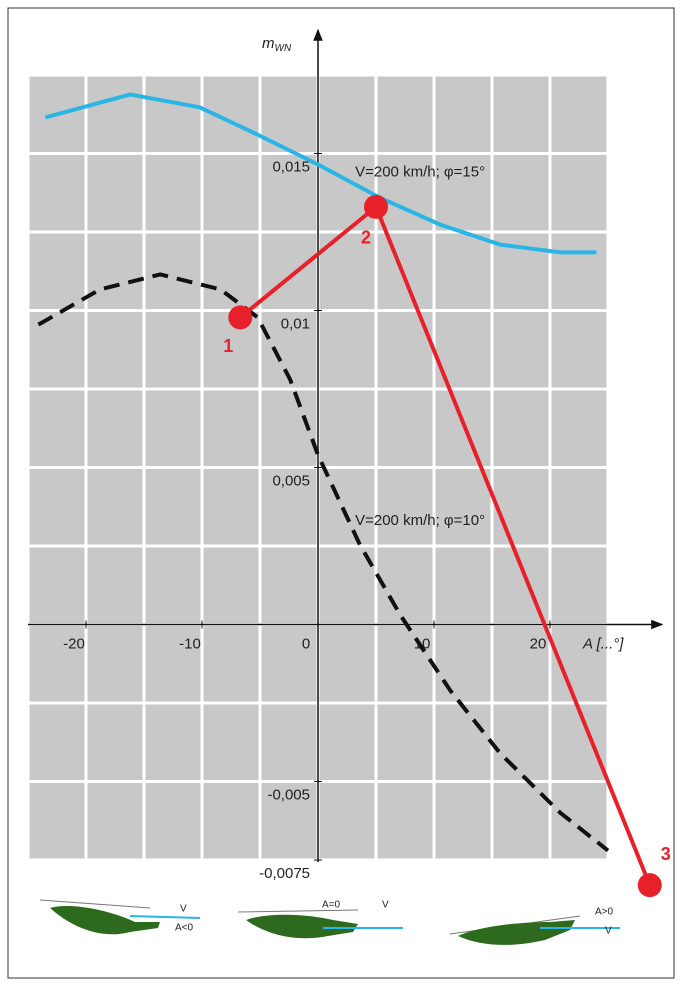 The image size is (682, 986). Describe the element at coordinates (538, 643) in the screenshot. I see `x-tick-label: 20` at that location.